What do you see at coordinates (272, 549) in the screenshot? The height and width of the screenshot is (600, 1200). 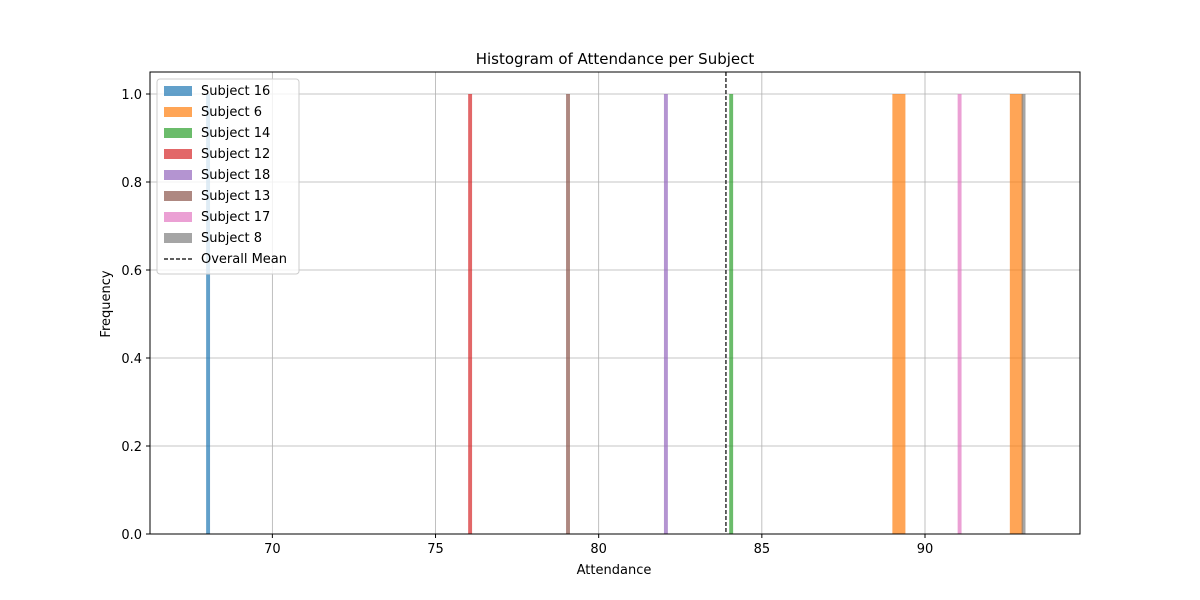 I see `x-tick-label: 70` at bounding box center [272, 549].